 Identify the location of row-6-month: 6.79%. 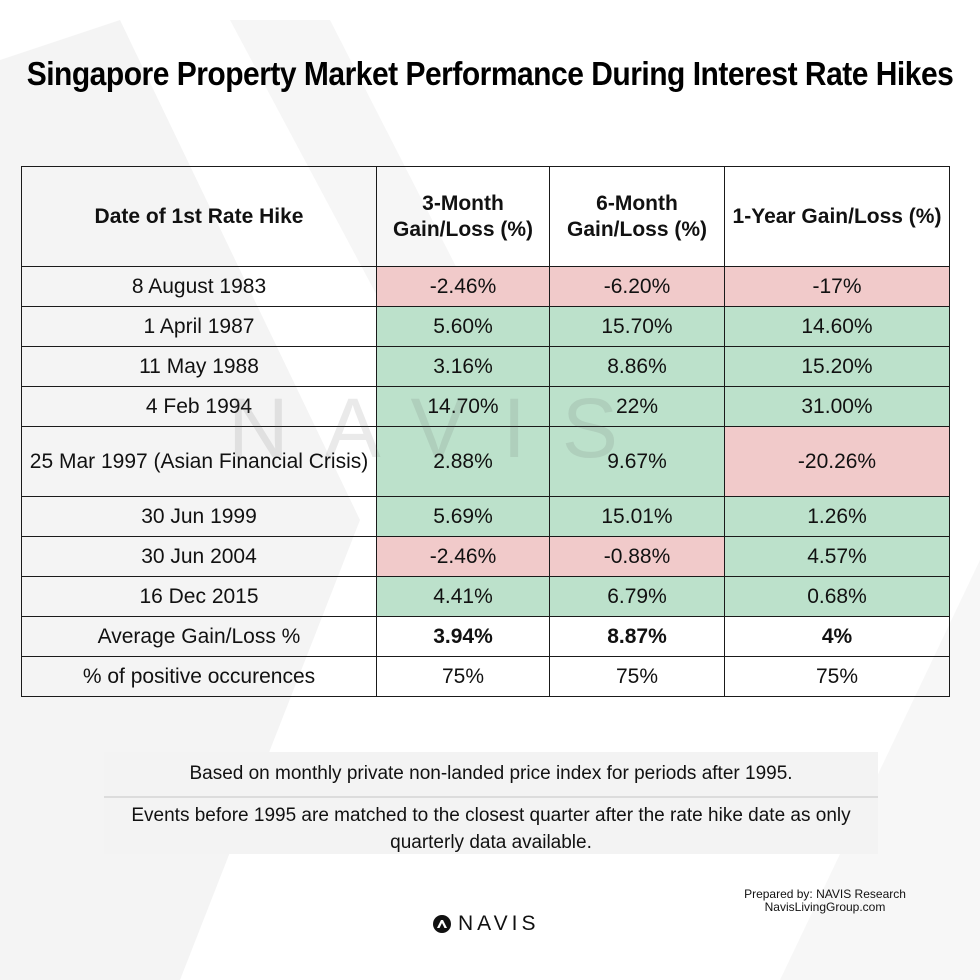
(637, 596).